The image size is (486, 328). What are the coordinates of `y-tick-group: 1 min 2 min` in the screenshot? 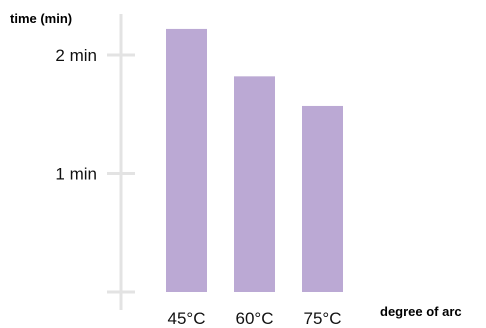 It's located at (95, 170).